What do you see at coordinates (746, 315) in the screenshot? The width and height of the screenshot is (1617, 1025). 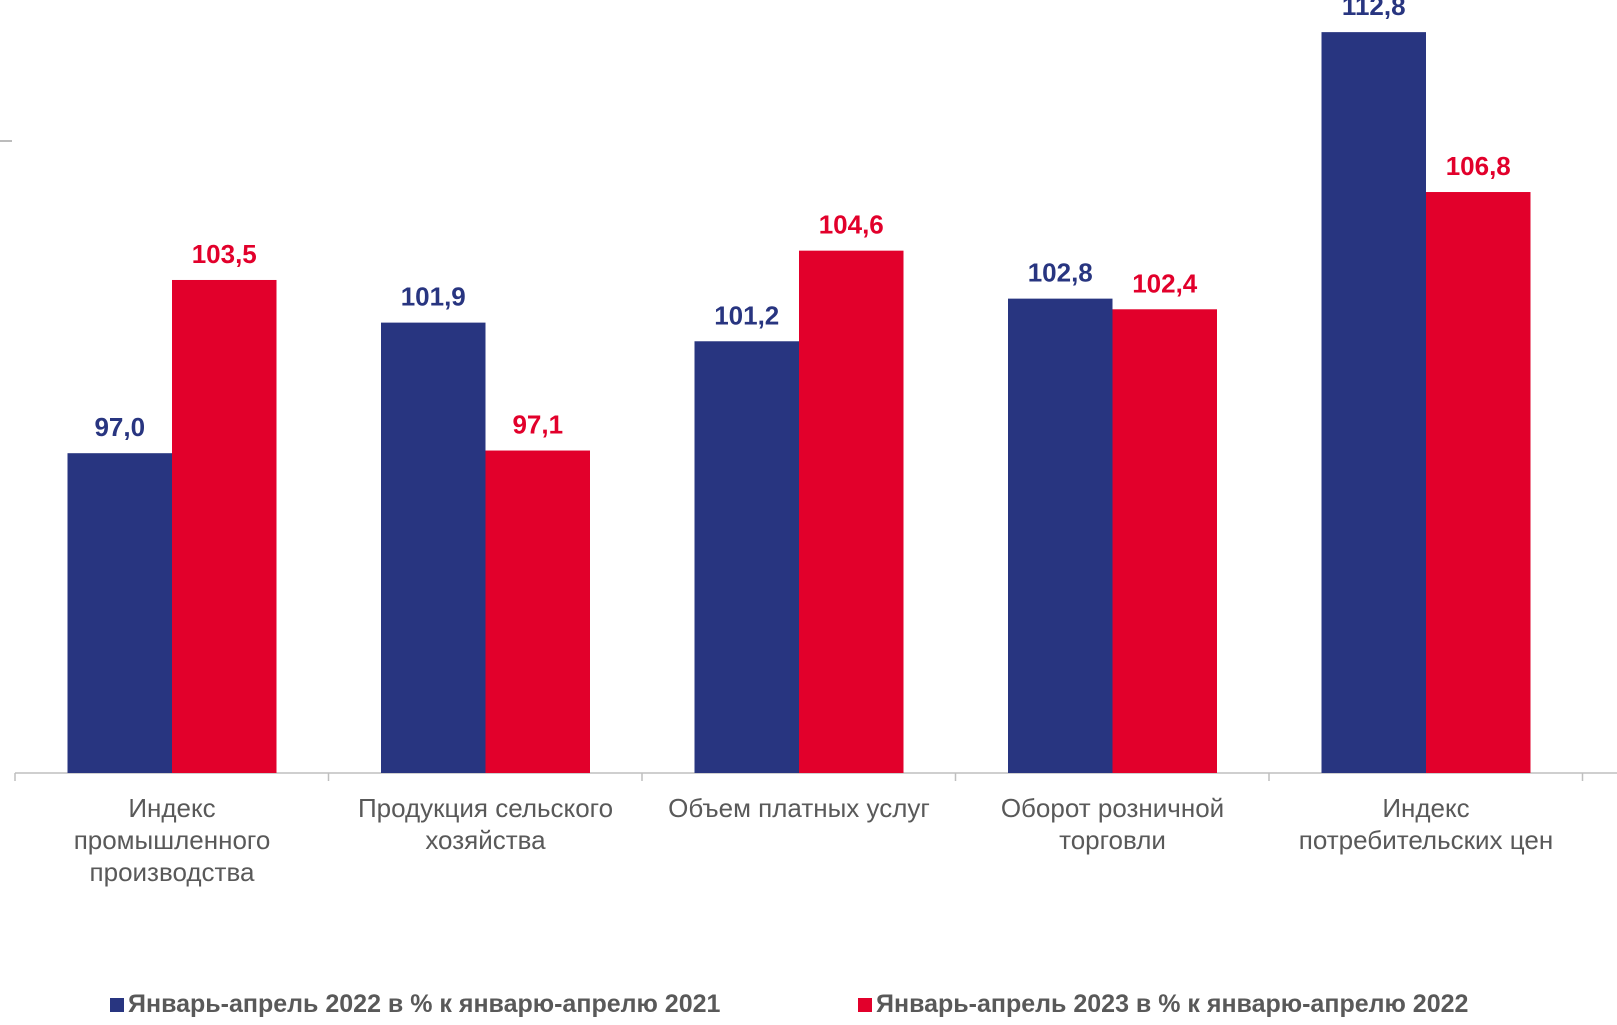 I see `data-label-series-1: 101,2` at bounding box center [746, 315].